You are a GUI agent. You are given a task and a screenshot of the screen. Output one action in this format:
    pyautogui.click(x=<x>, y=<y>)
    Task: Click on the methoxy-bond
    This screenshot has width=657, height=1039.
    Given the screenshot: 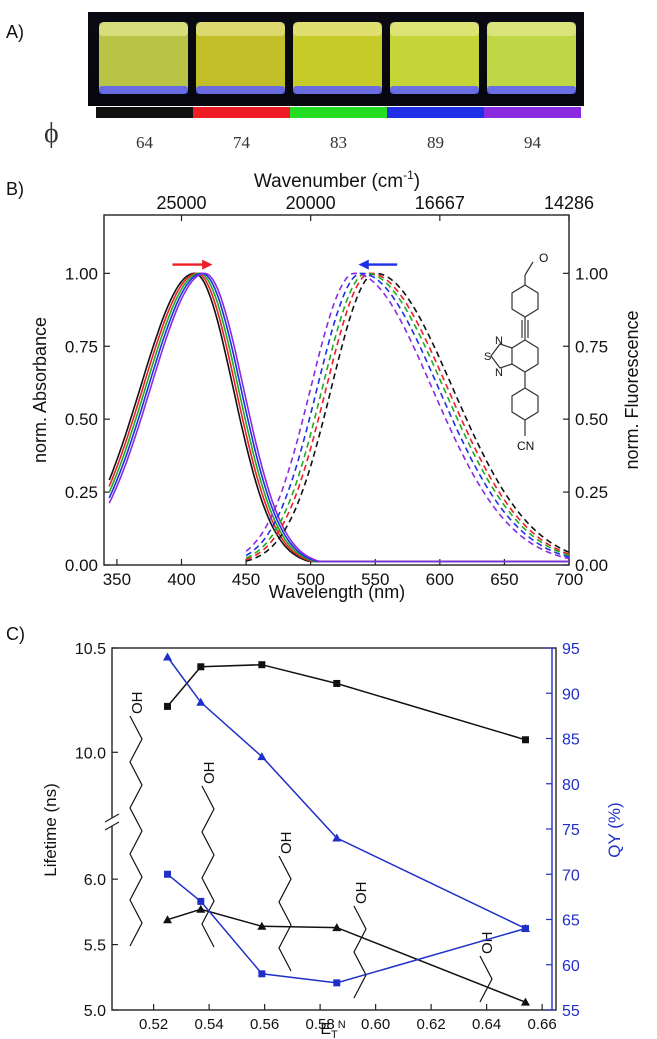 What is the action you would take?
    pyautogui.click(x=529, y=268)
    